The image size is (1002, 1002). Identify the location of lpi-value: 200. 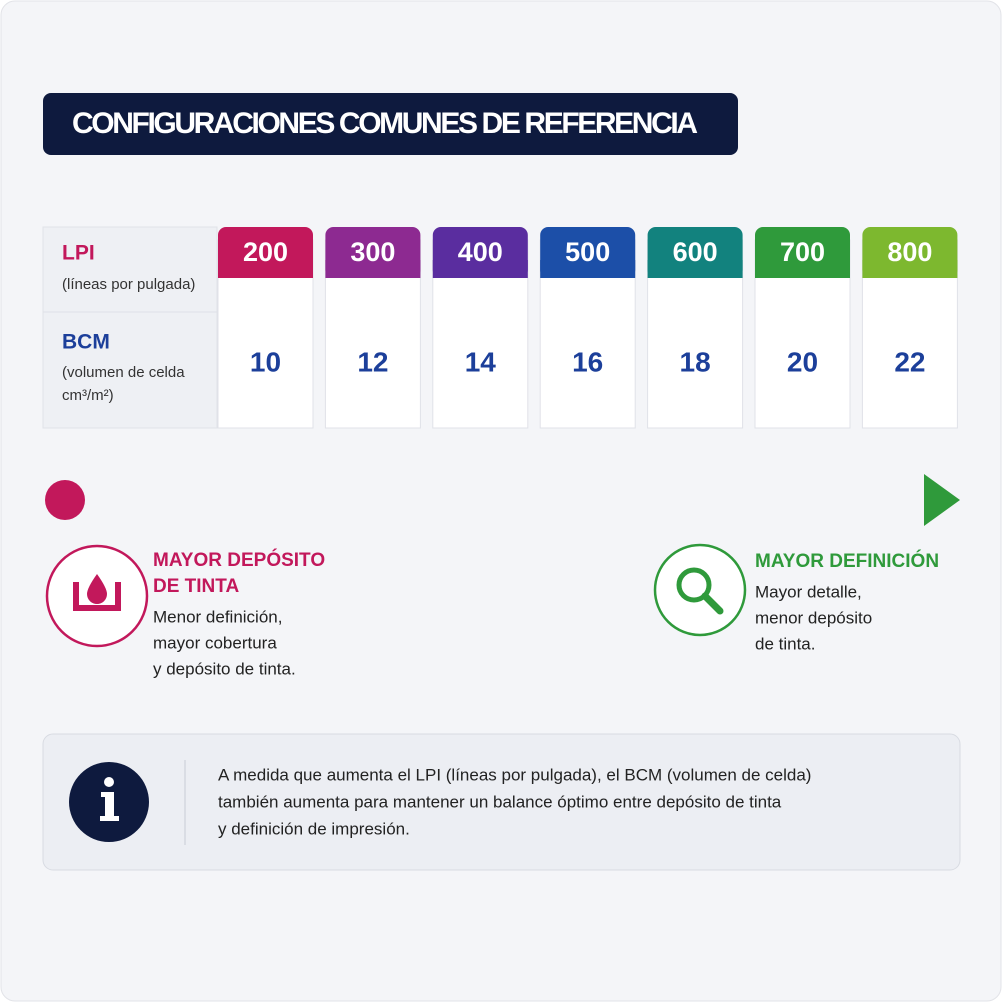
(265, 252).